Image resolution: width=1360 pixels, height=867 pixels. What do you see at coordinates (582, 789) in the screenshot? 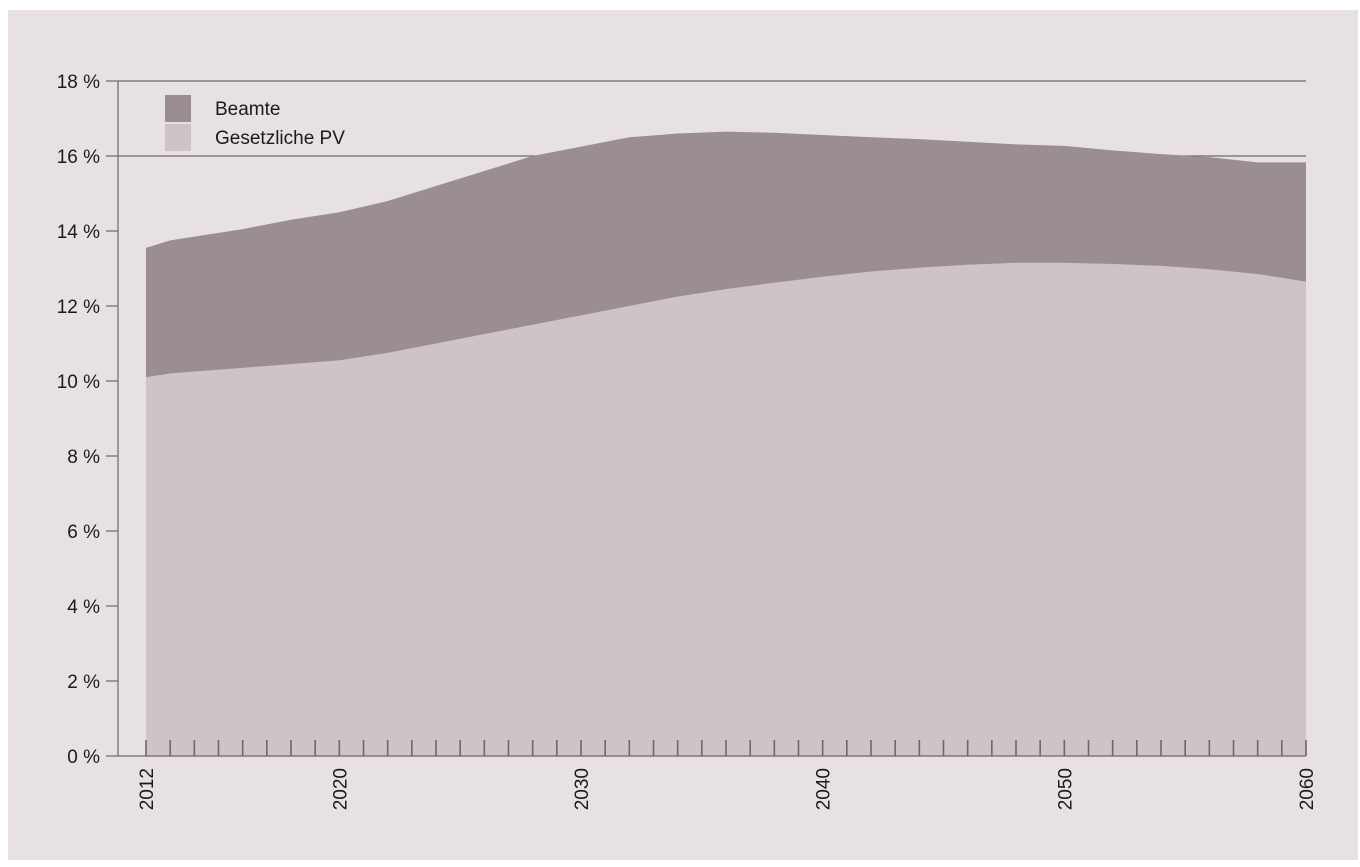
I see `x-tick-label: 2030` at bounding box center [582, 789].